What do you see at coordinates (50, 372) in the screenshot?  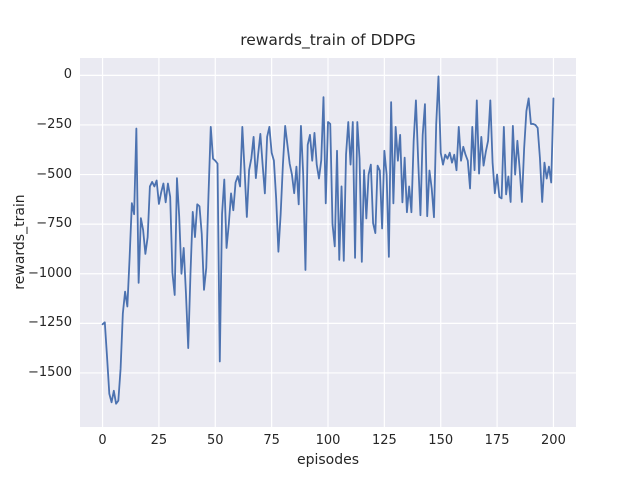 I see `y-tick-label: −1500` at bounding box center [50, 372].